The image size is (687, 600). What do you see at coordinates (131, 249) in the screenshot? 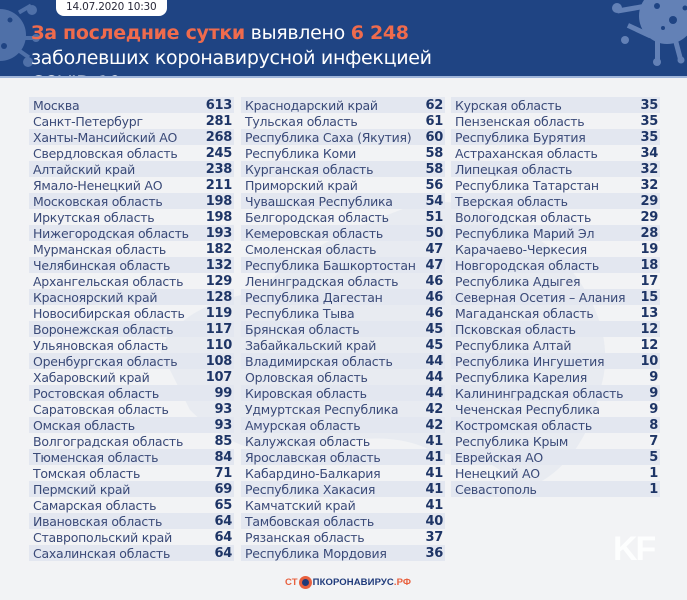
I see `table-row: Мурманская область 182` at bounding box center [131, 249].